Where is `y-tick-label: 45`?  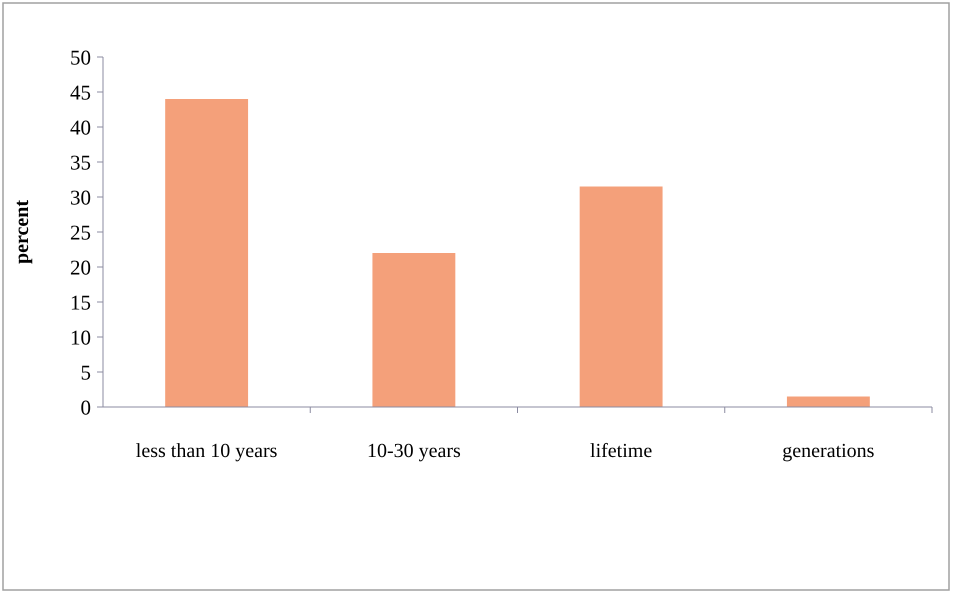 y-tick-label: 45 is located at coordinates (80, 92).